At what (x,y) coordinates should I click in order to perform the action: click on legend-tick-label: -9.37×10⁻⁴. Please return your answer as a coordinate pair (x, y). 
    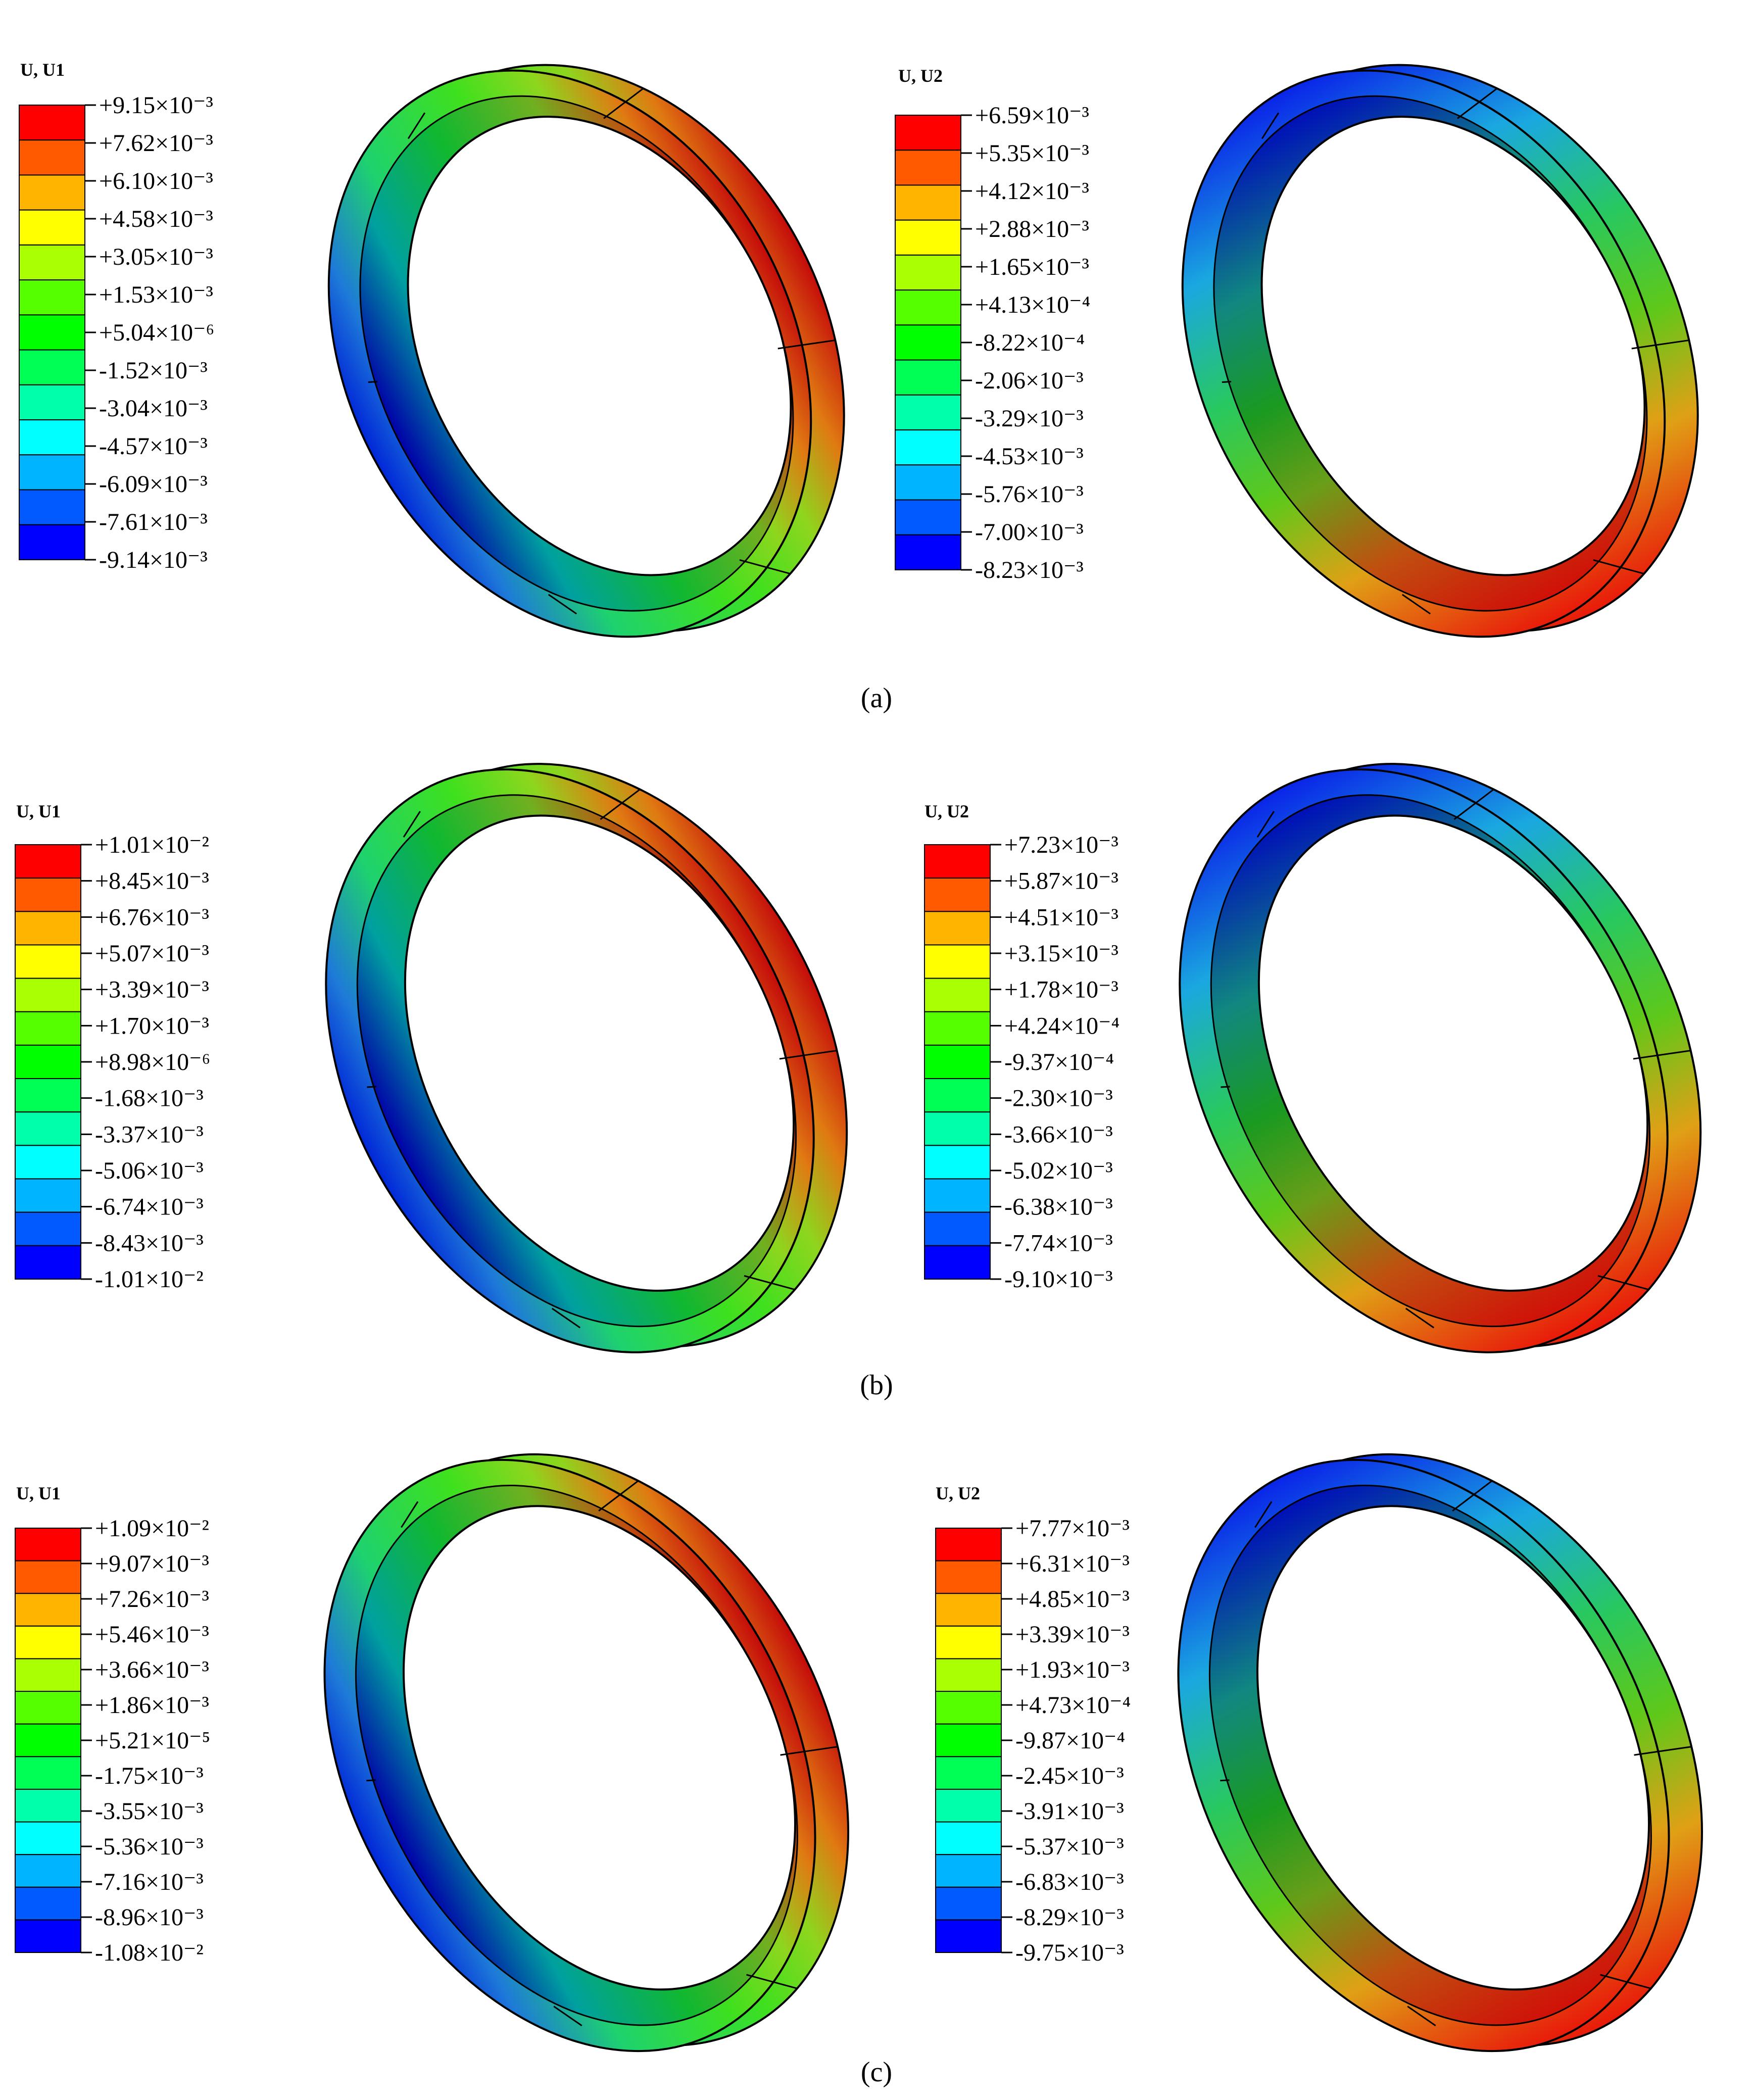
    Looking at the image, I should click on (1059, 1063).